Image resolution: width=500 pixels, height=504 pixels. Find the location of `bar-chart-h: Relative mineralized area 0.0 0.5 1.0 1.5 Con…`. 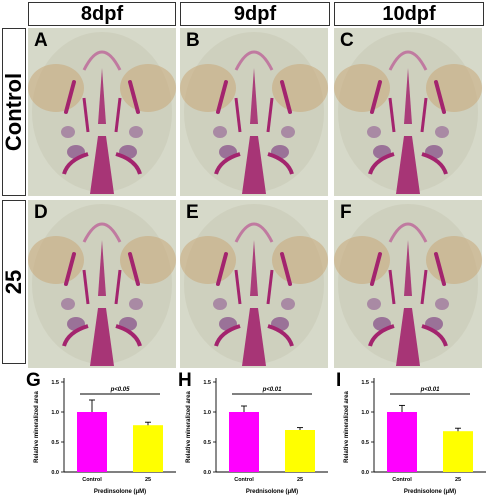

bar-chart-h: Relative mineralized area 0.0 0.5 1.0 1.5 Con… is located at coordinates (257, 435).